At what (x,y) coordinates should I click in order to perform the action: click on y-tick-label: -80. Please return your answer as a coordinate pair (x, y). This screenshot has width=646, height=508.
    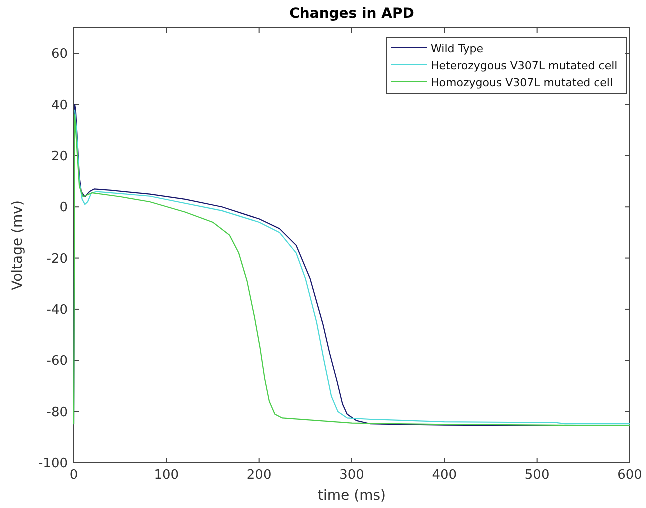
    Looking at the image, I should click on (57, 412).